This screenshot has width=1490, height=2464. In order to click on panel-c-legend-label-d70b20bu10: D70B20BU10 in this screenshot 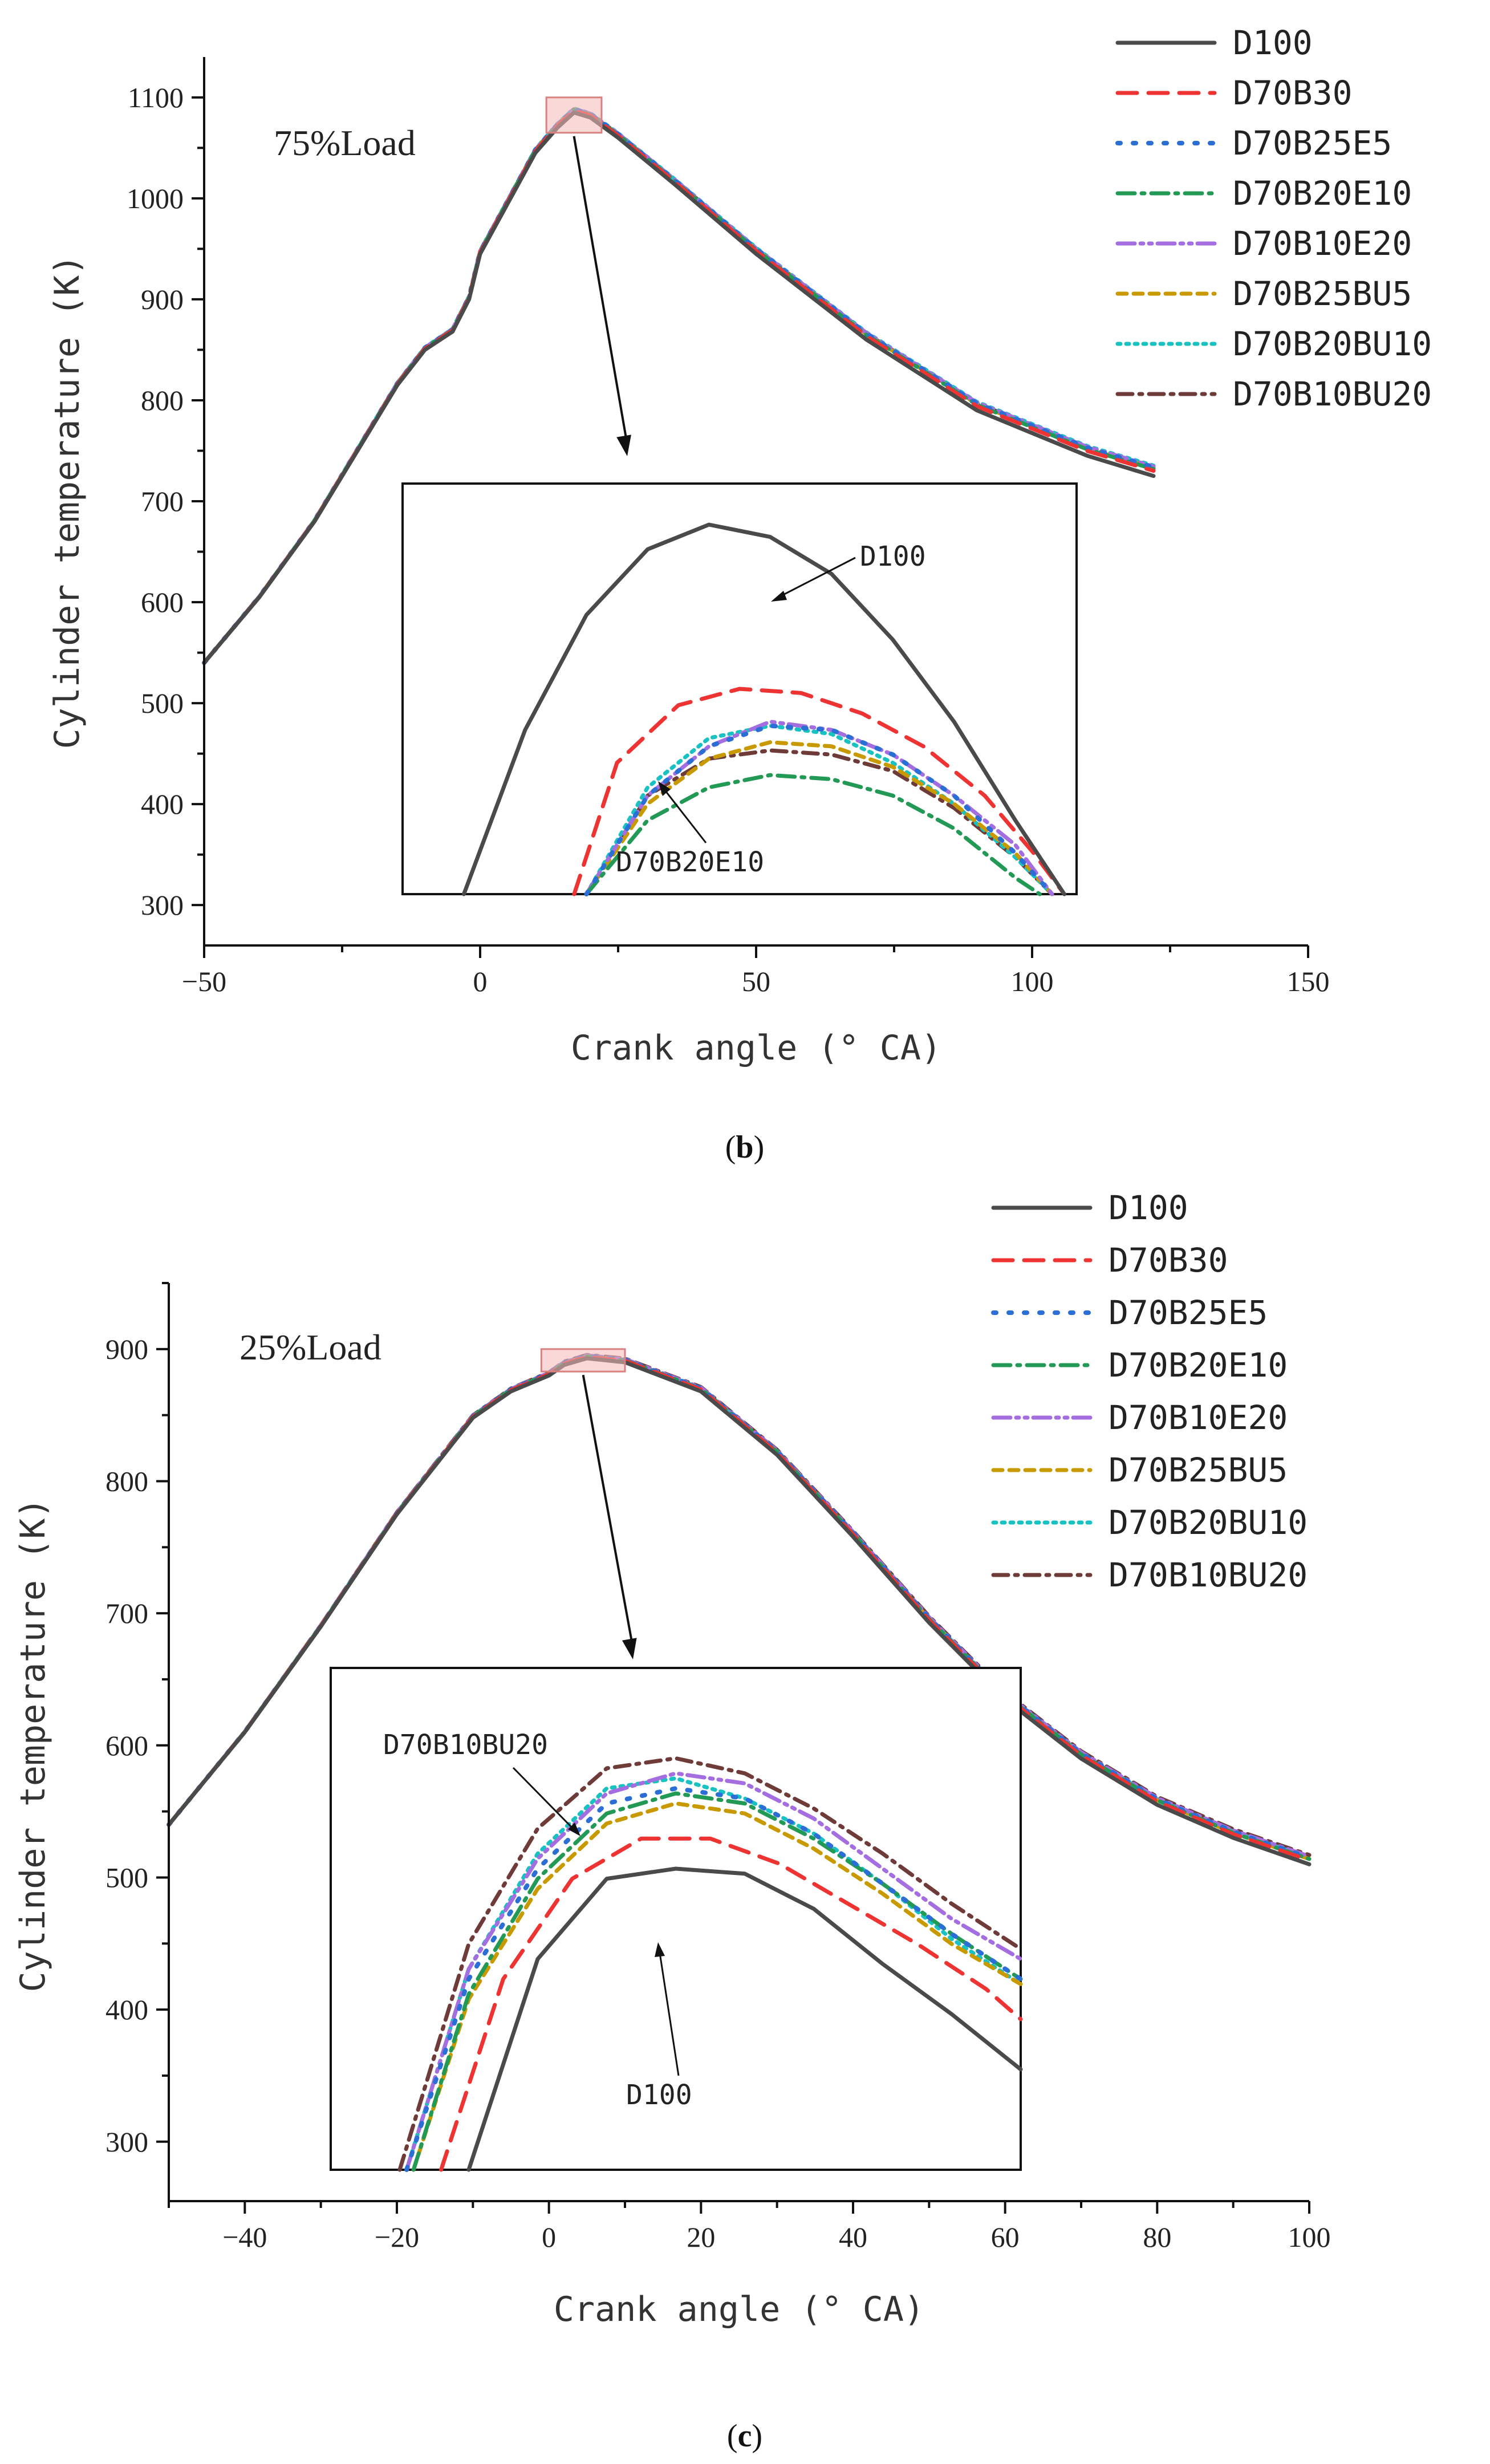, I will do `click(1208, 1522)`.